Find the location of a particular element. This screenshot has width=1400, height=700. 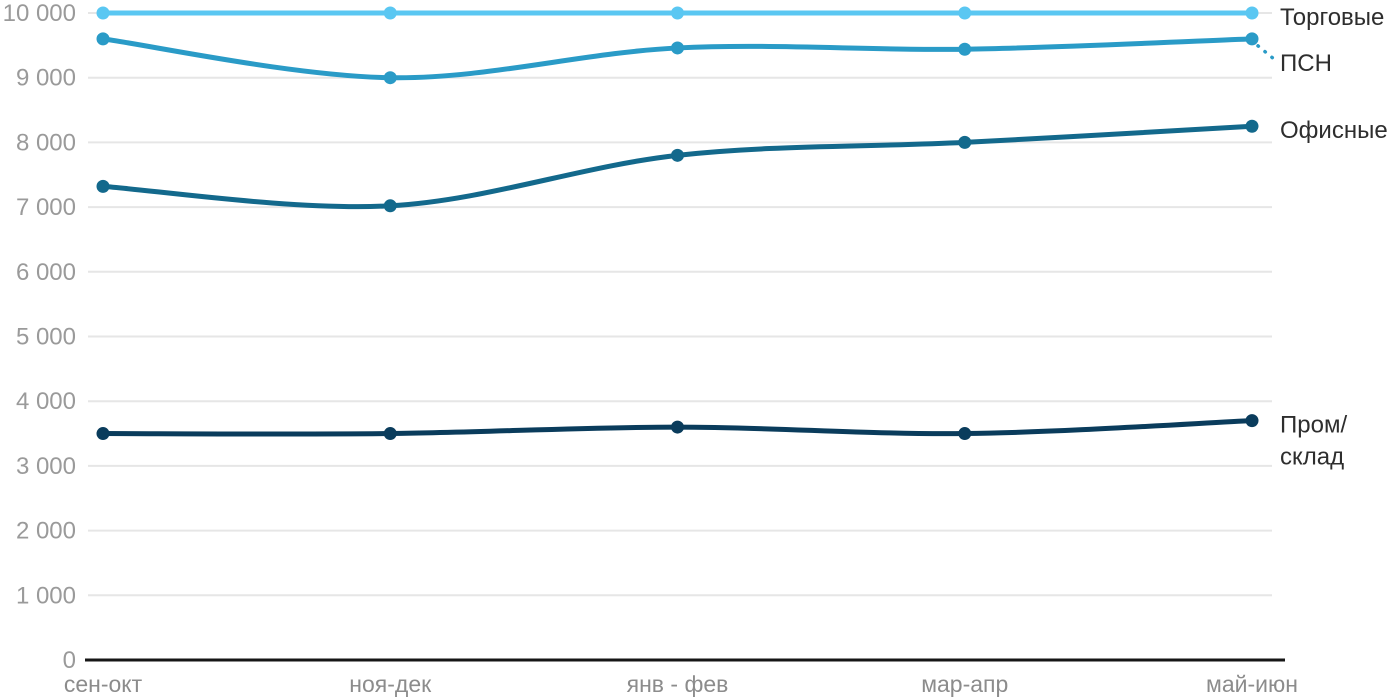

y-tick-label: 10 000 is located at coordinates (39, 13).